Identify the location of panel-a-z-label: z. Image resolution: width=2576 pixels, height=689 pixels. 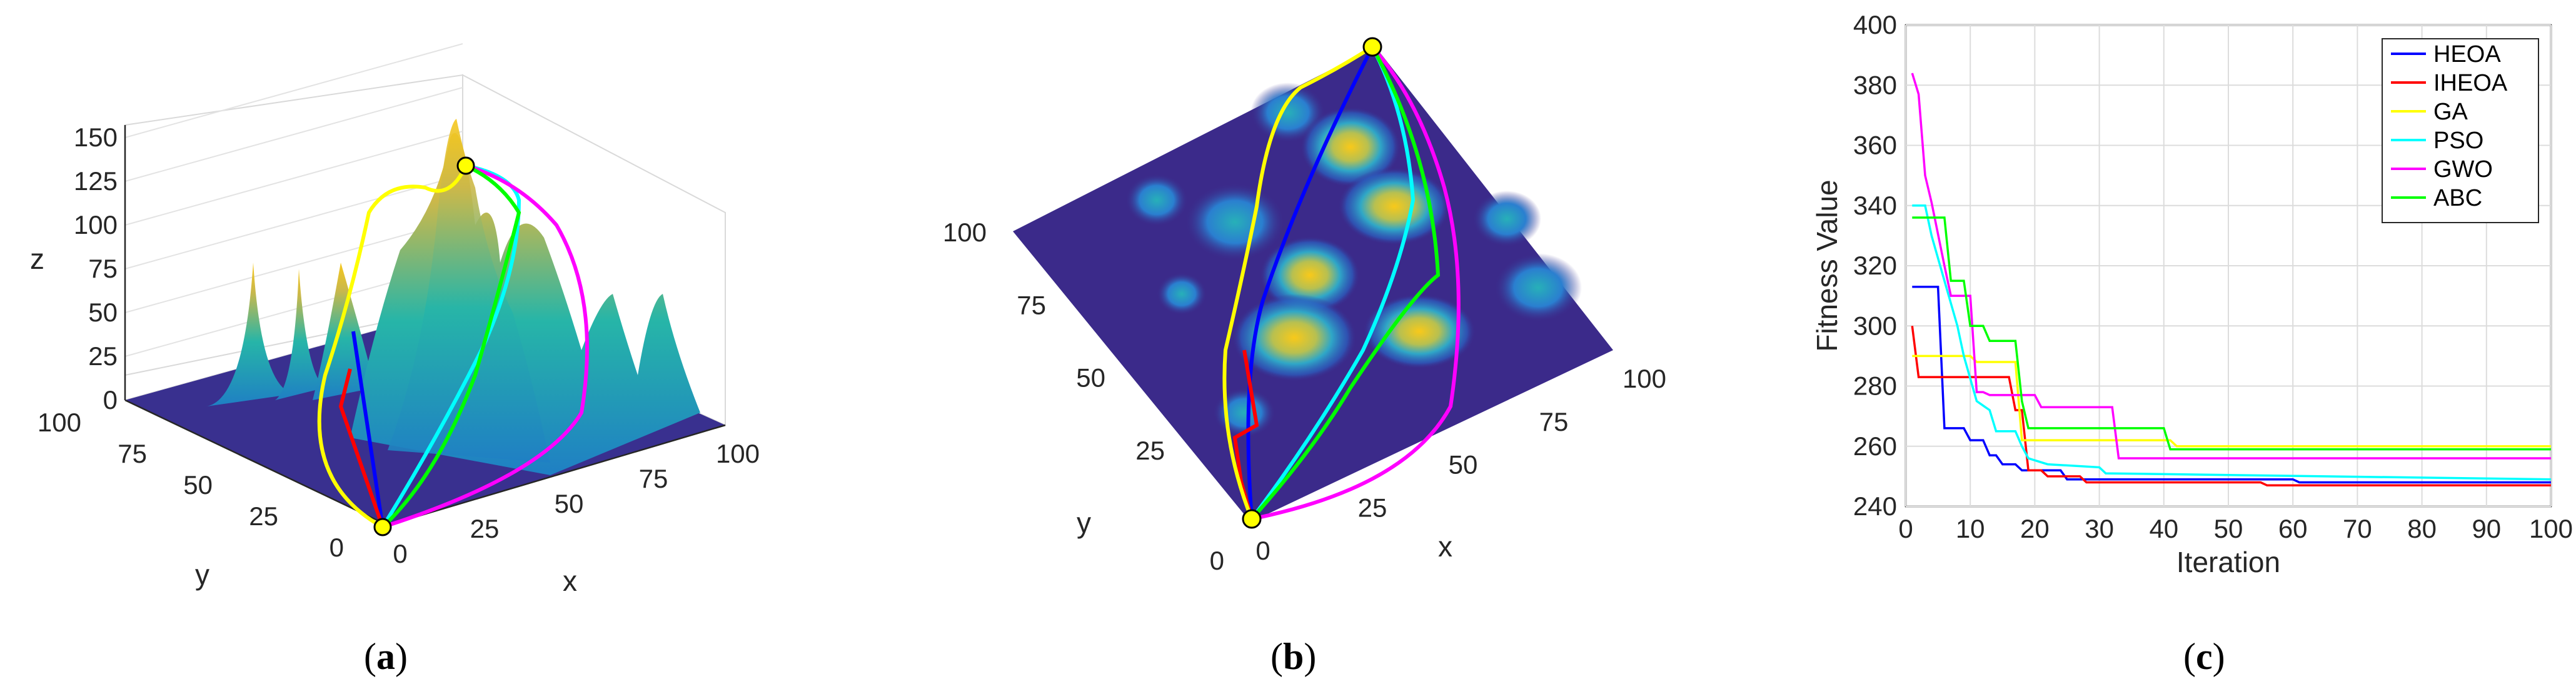
(37, 259).